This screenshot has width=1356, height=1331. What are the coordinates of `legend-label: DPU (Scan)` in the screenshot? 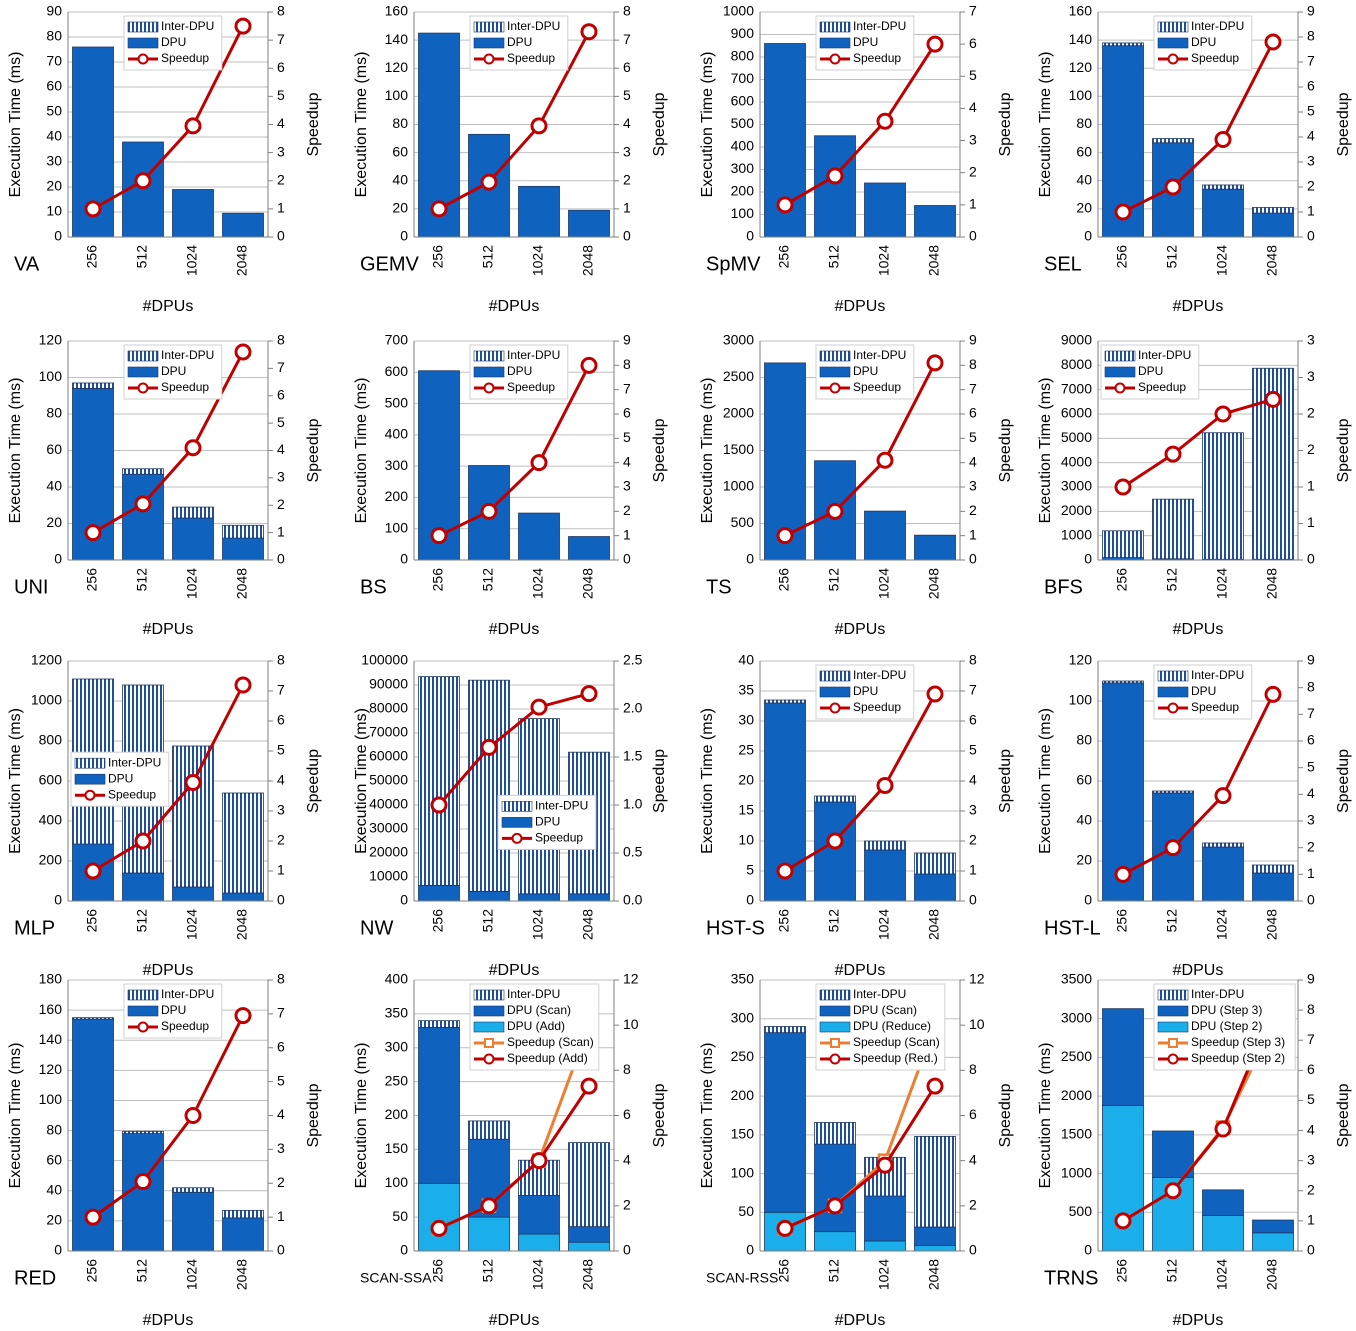 It's located at (539, 1010).